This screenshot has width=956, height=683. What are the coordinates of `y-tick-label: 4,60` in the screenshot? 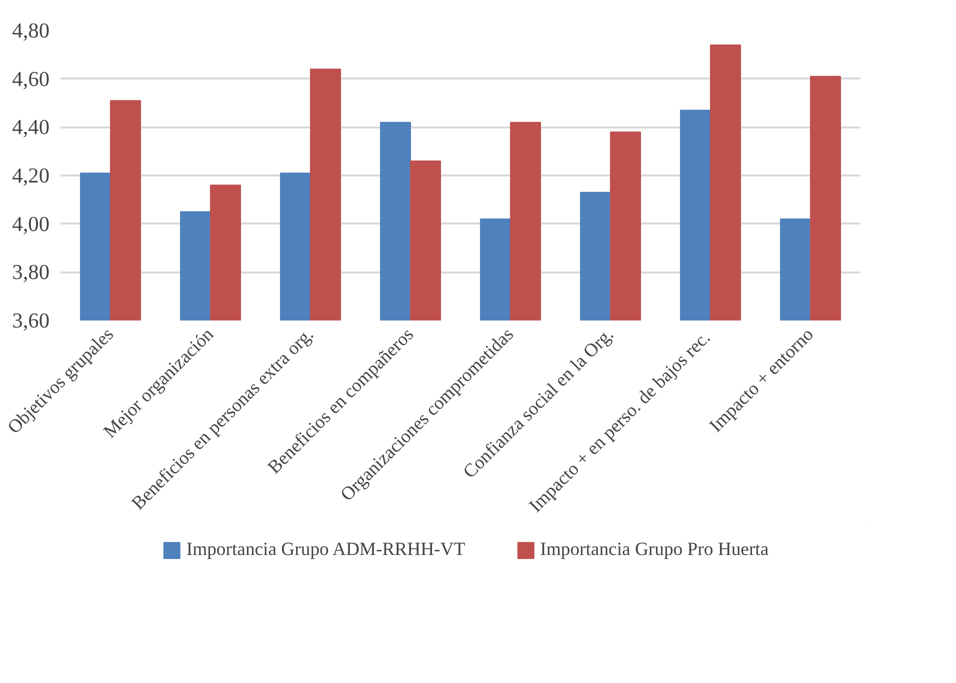 It's located at (31, 78).